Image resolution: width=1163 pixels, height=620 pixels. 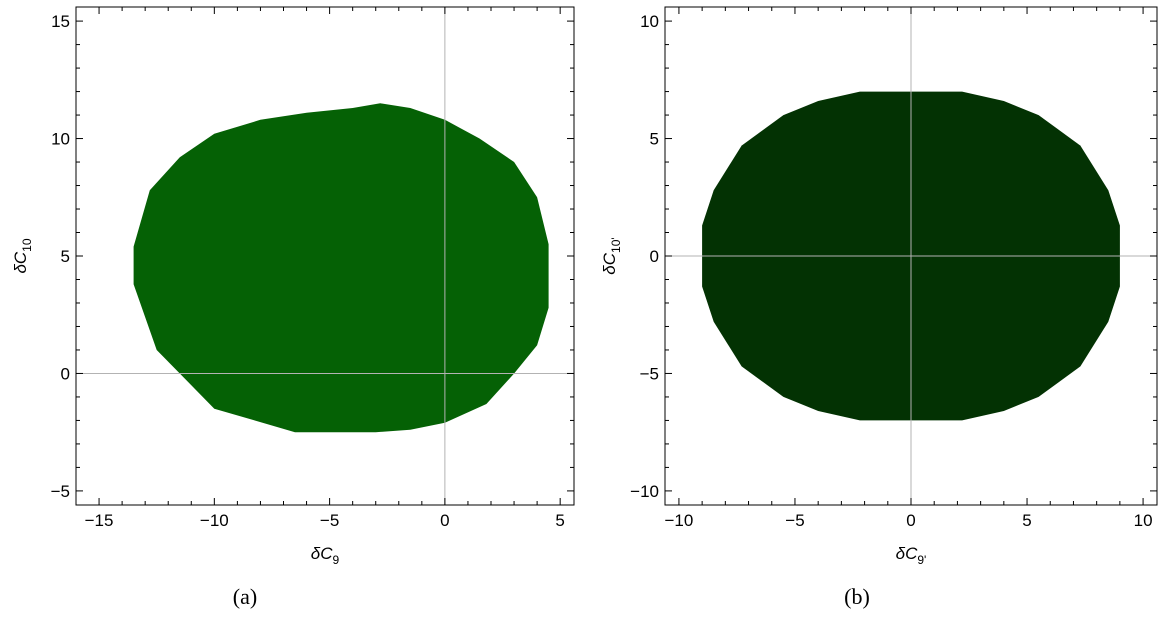 I want to click on y-axis-label-subscript: 10, so click(x=27, y=245).